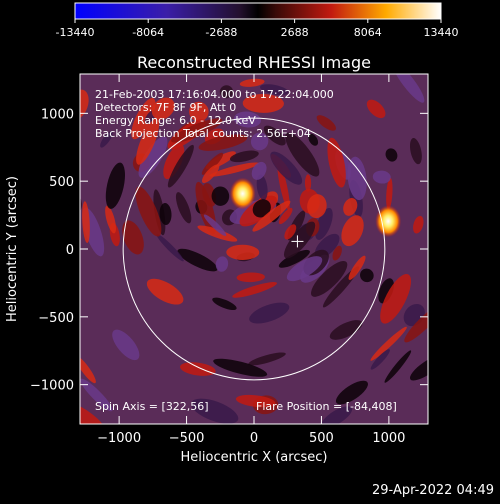  I want to click on y-axis-label: Heliocentric Y (arcsec), so click(12, 249).